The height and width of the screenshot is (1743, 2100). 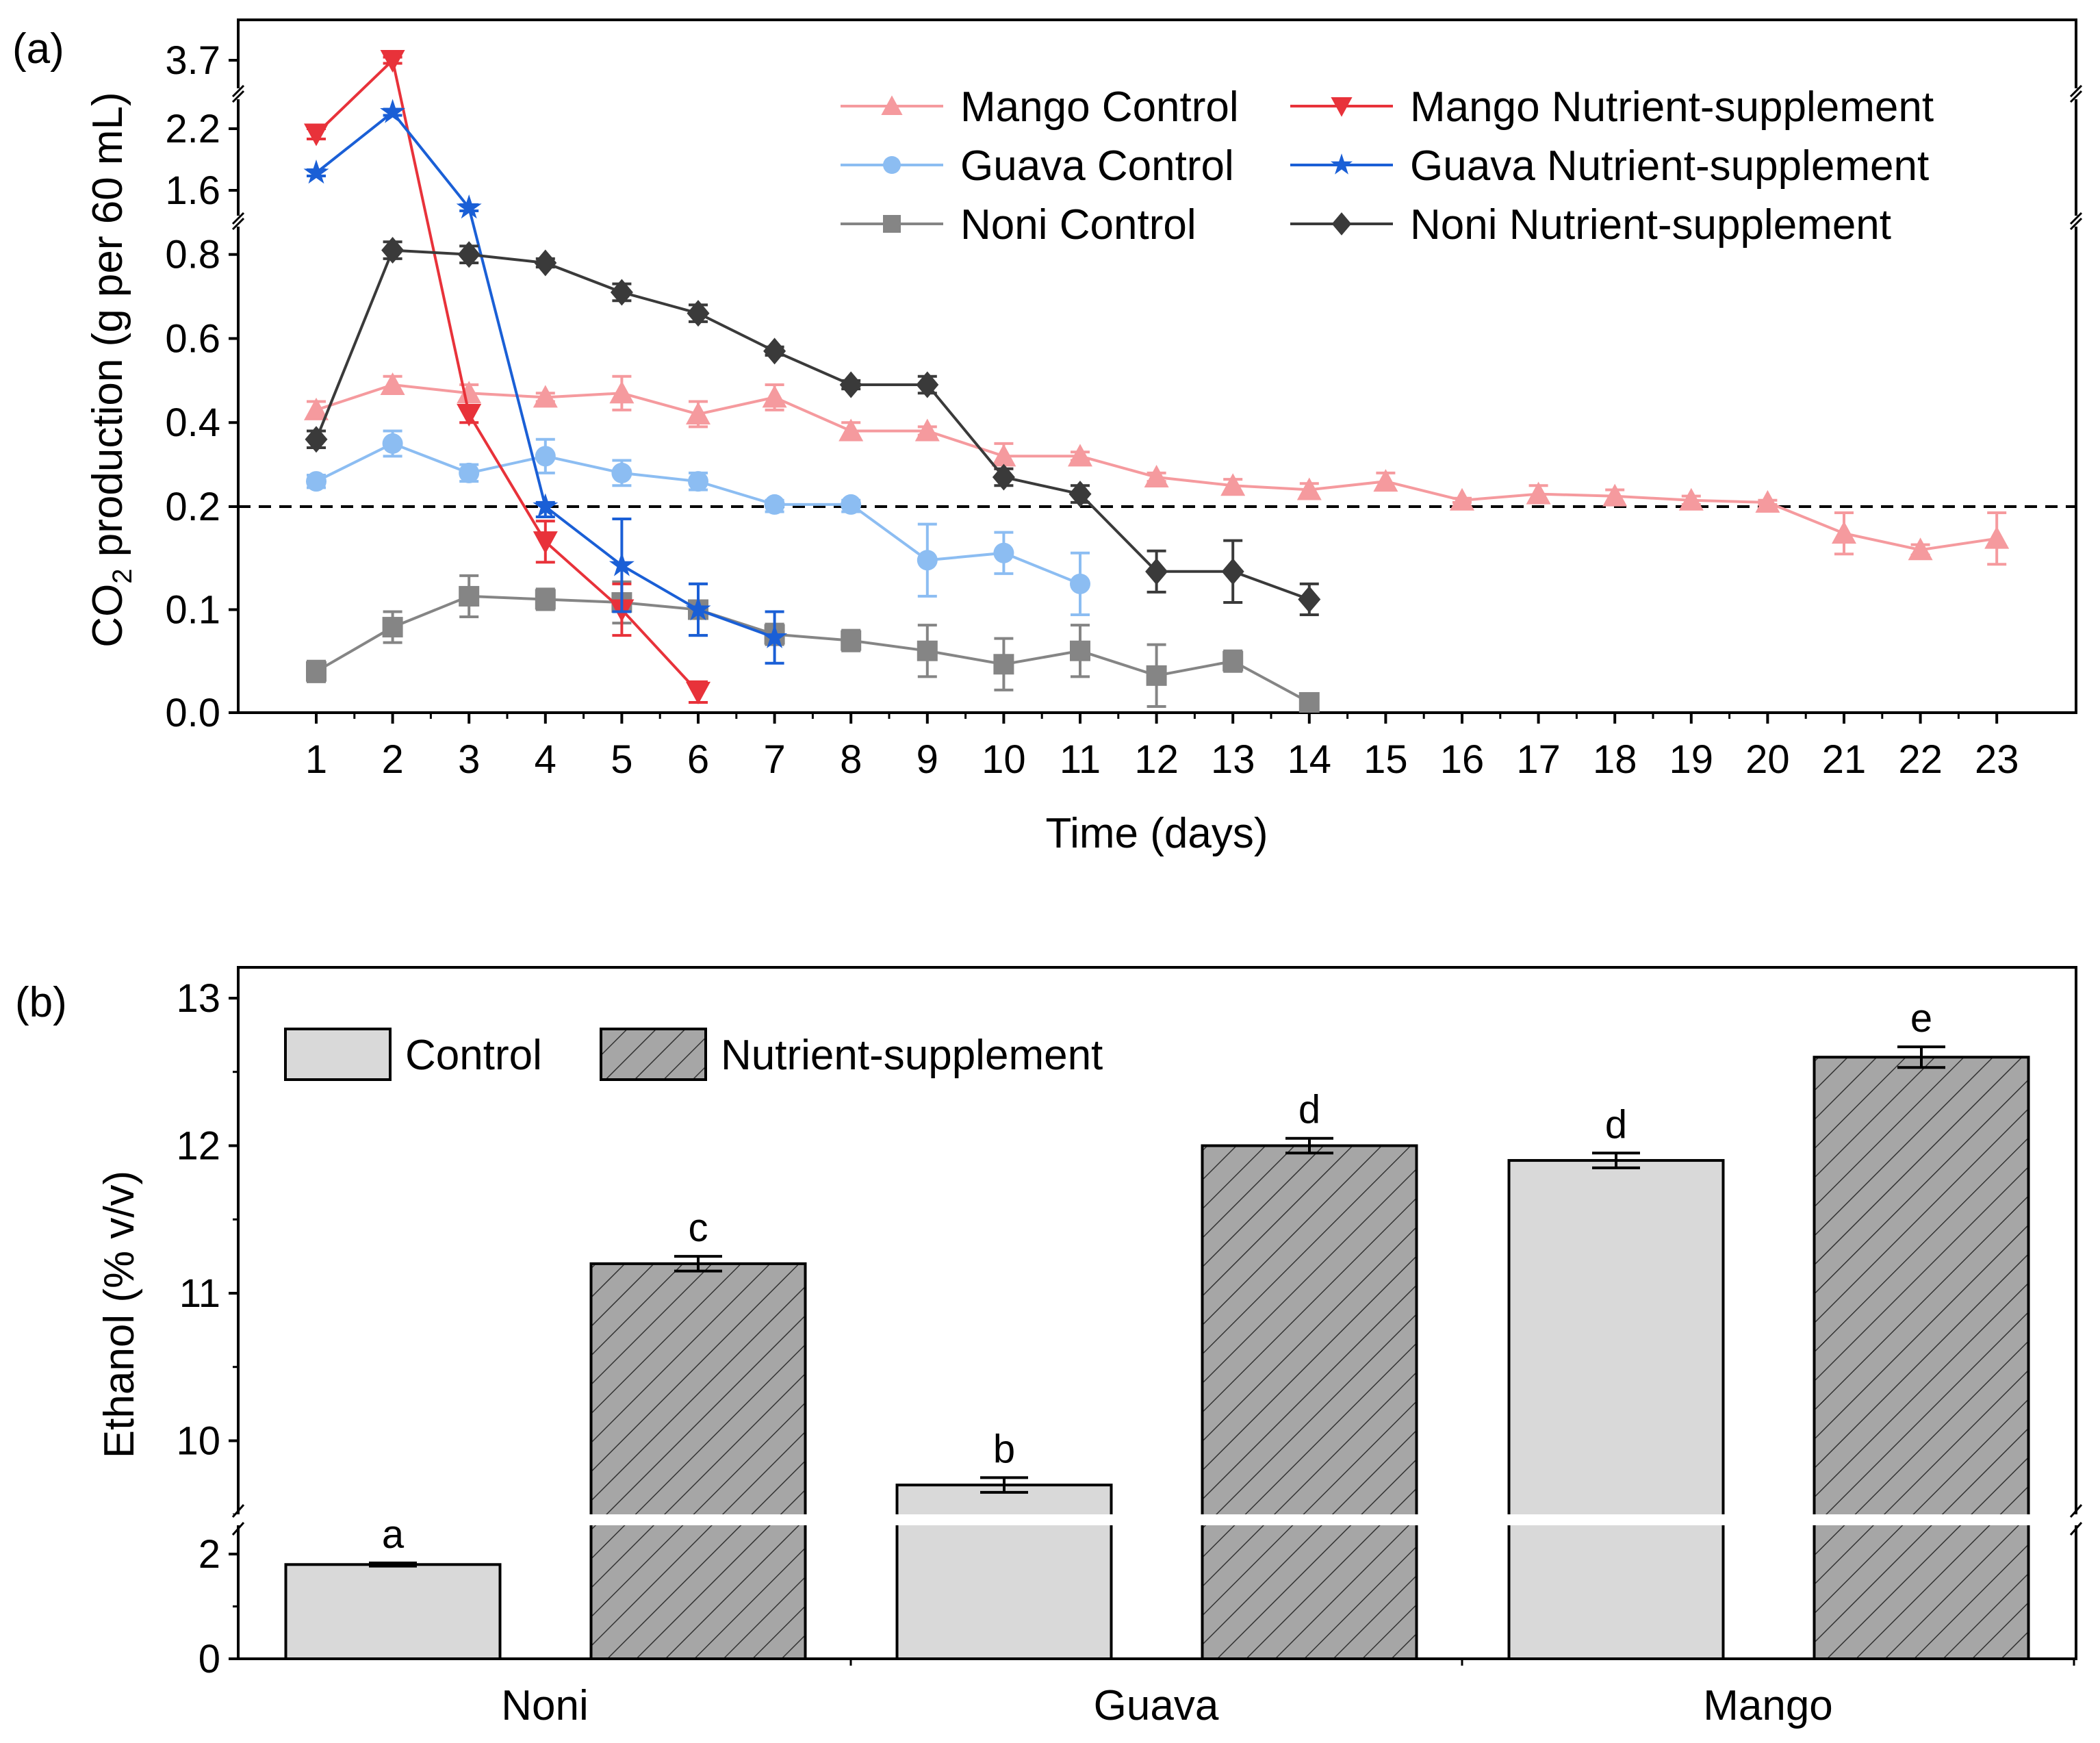 I want to click on x-tick-label: 11, so click(x=1081, y=759).